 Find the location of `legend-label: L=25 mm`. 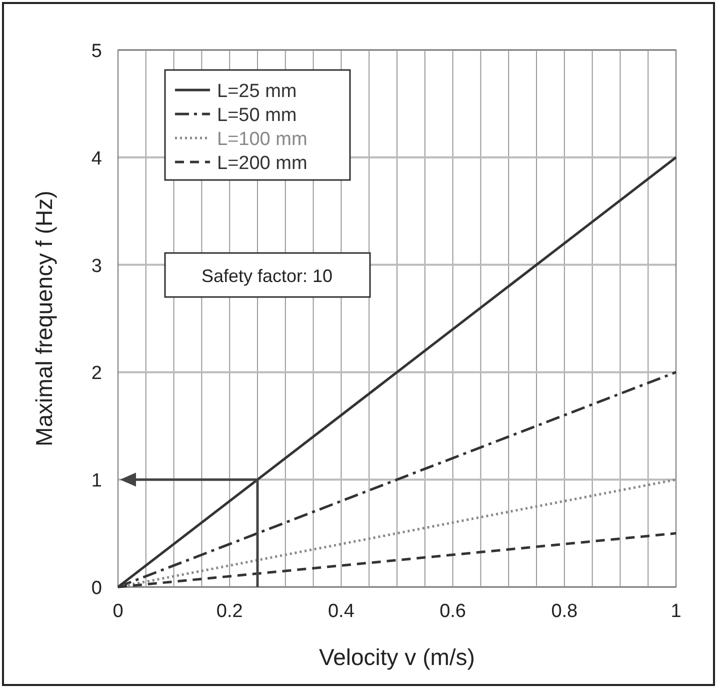

legend-label: L=25 mm is located at coordinates (257, 91).